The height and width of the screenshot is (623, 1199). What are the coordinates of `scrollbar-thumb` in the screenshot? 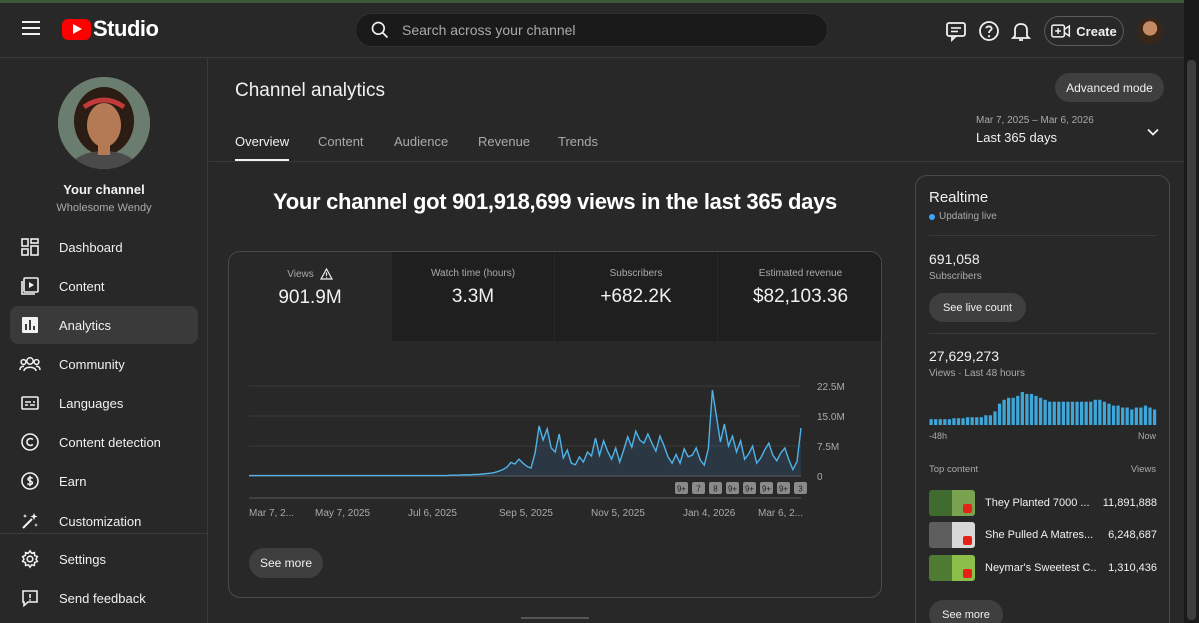 It's located at (1191, 340).